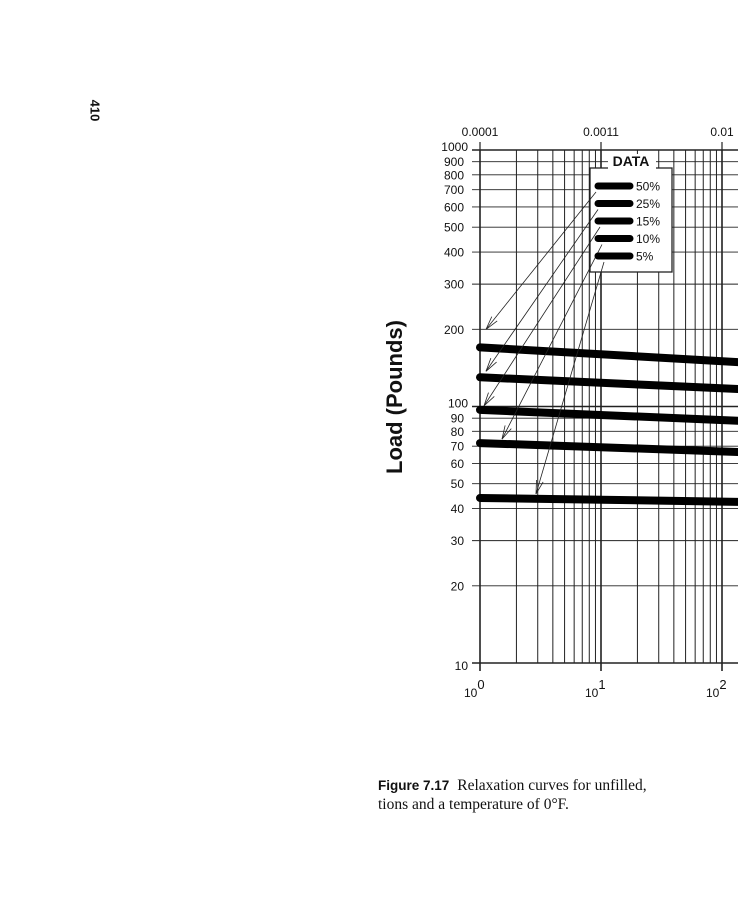 The width and height of the screenshot is (738, 900). I want to click on legend-label: 25%, so click(648, 204).